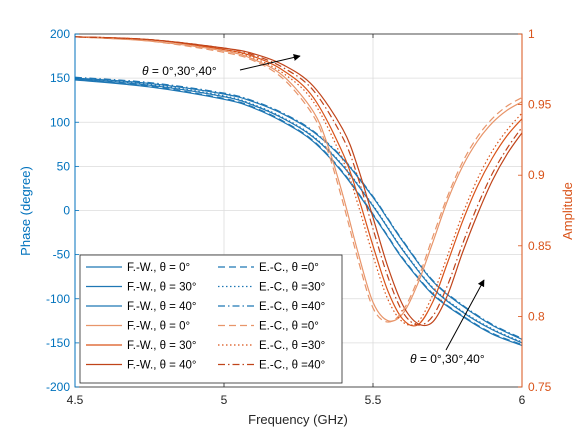 The height and width of the screenshot is (436, 581). What do you see at coordinates (465, 315) in the screenshot?
I see `annotation-arrow-bottom` at bounding box center [465, 315].